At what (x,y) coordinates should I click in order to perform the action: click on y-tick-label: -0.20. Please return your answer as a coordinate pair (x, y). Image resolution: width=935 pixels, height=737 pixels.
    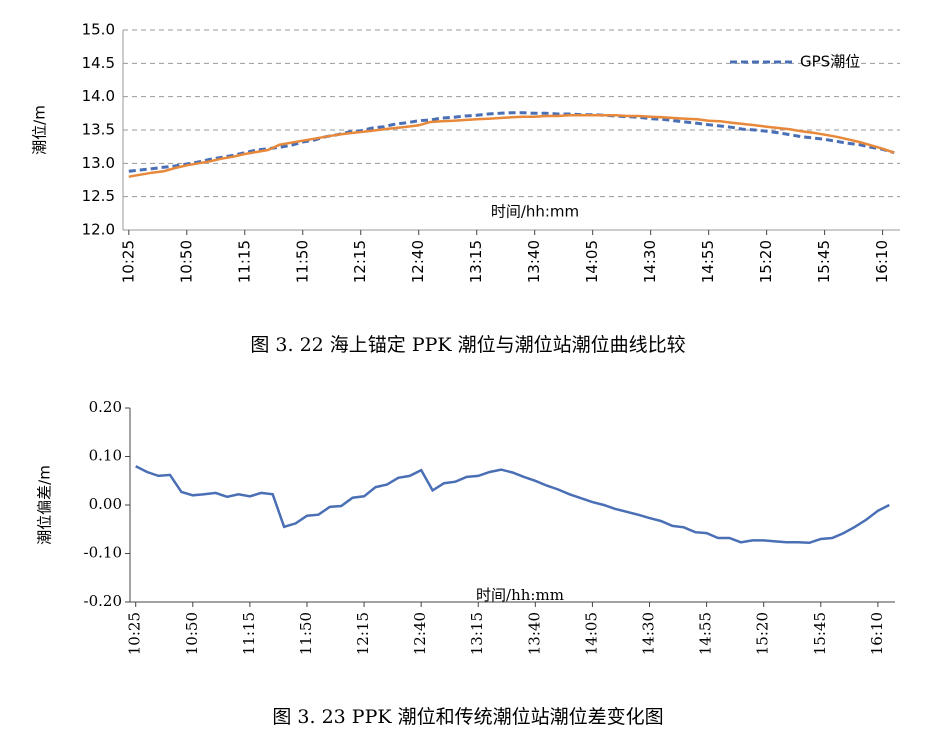
    Looking at the image, I should click on (103, 601).